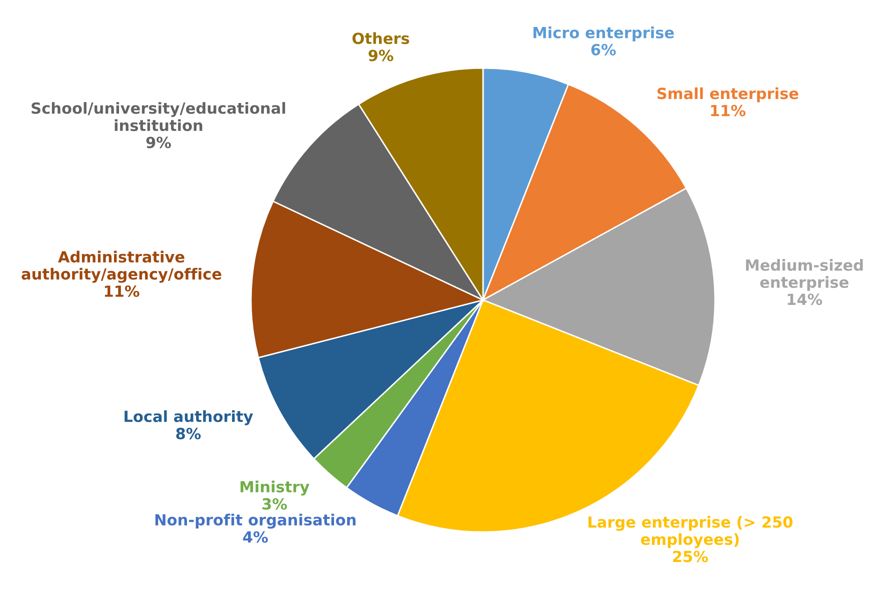 The width and height of the screenshot is (883, 597). What do you see at coordinates (604, 34) in the screenshot?
I see `slice-label: Micro enterprise` at bounding box center [604, 34].